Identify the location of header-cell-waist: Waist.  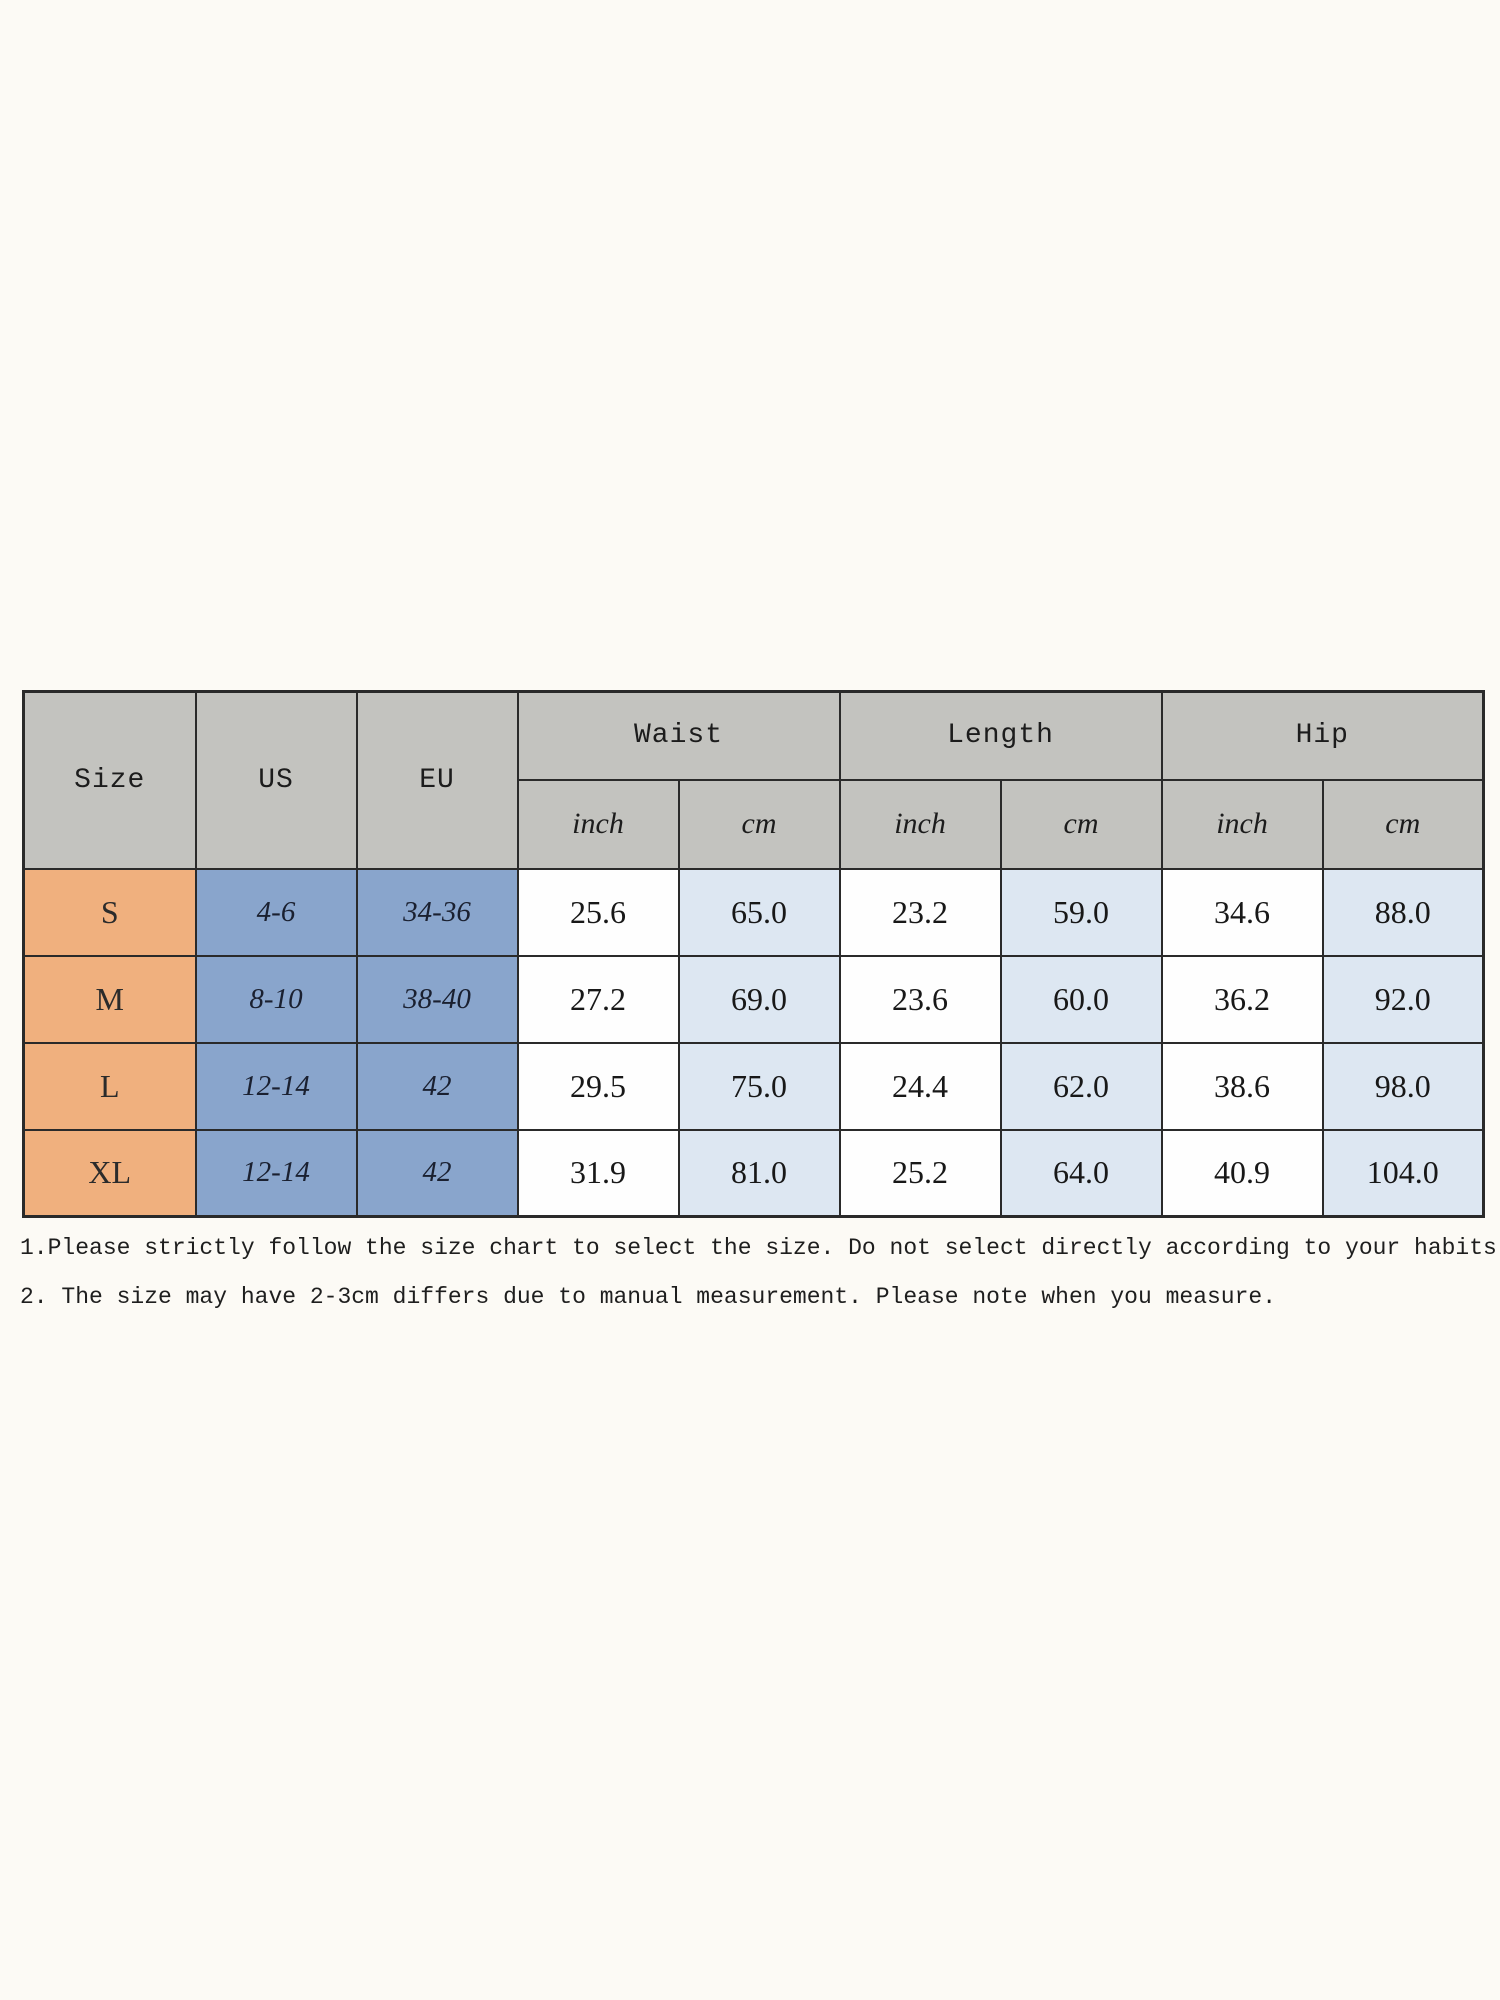
(678, 735).